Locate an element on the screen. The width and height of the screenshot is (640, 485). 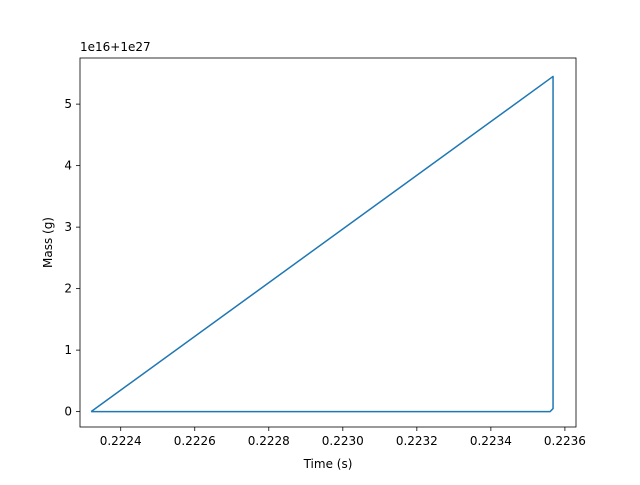
x-tick-label: 0.2236 is located at coordinates (565, 441).